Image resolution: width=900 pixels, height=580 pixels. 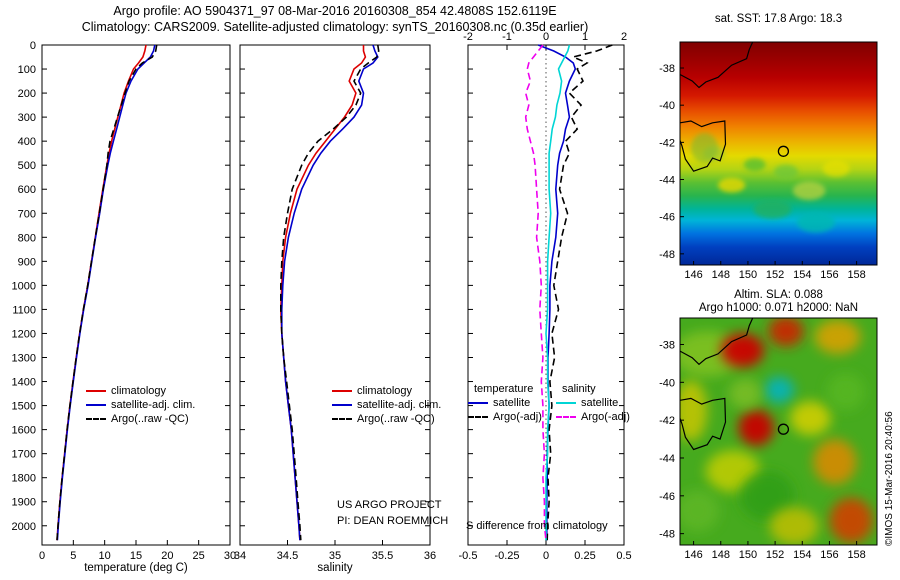 What do you see at coordinates (382, 556) in the screenshot?
I see `tick-label: 35.5` at bounding box center [382, 556].